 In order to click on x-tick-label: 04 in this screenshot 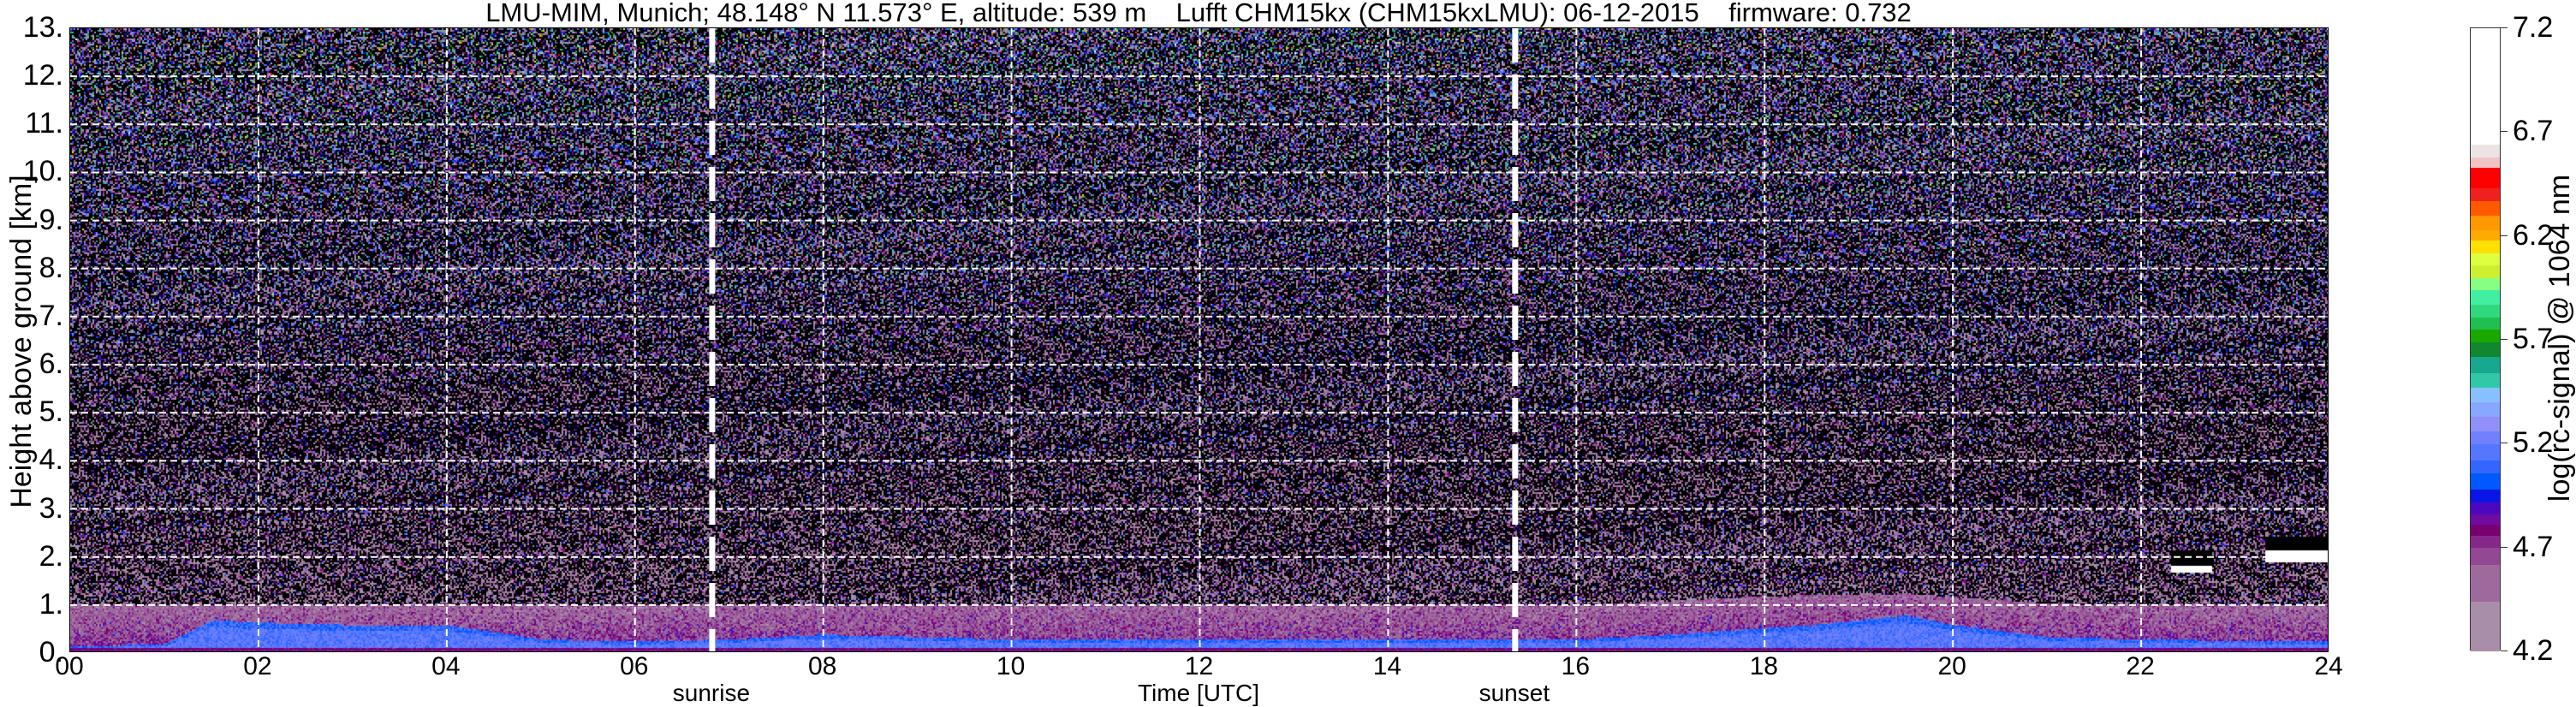, I will do `click(446, 666)`.